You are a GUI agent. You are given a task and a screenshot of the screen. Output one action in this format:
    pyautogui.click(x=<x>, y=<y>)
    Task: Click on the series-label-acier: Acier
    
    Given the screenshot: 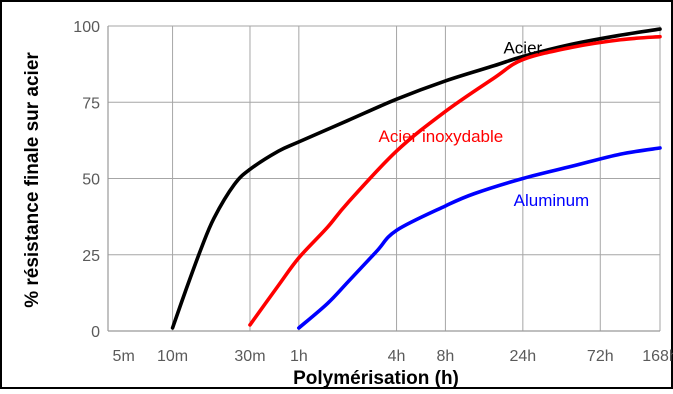 What is the action you would take?
    pyautogui.click(x=522, y=47)
    